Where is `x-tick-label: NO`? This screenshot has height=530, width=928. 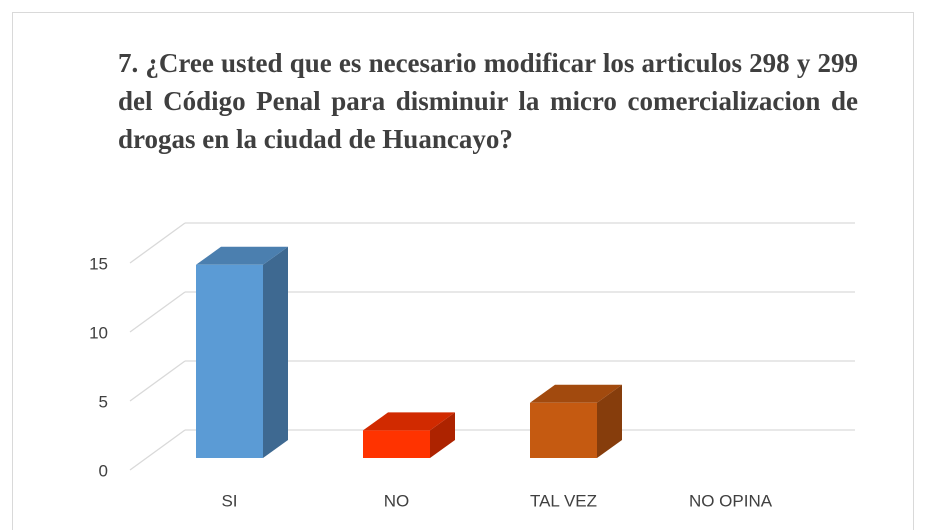
x-tick-label: NO is located at coordinates (397, 500).